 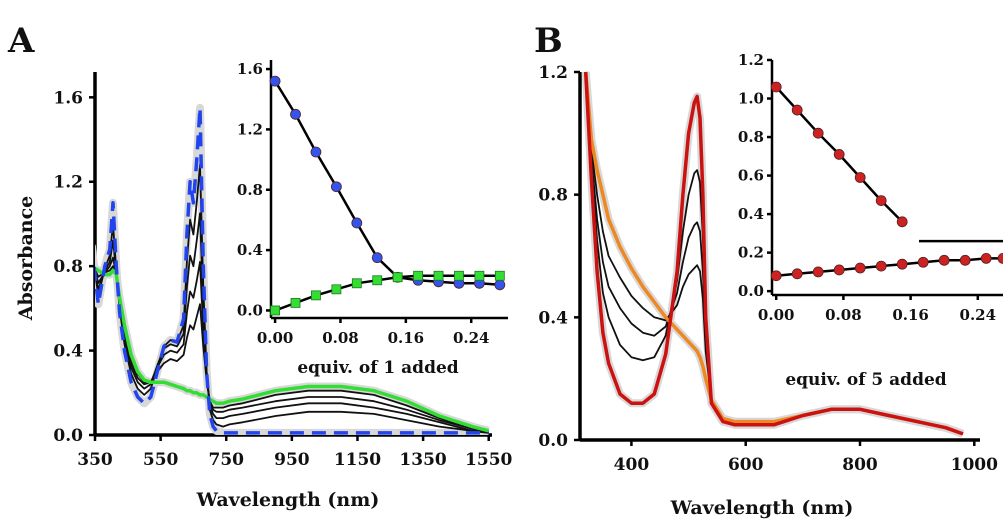 I want to click on panel-a-inset-x-title: equiv. of 1 added, so click(x=377, y=368).